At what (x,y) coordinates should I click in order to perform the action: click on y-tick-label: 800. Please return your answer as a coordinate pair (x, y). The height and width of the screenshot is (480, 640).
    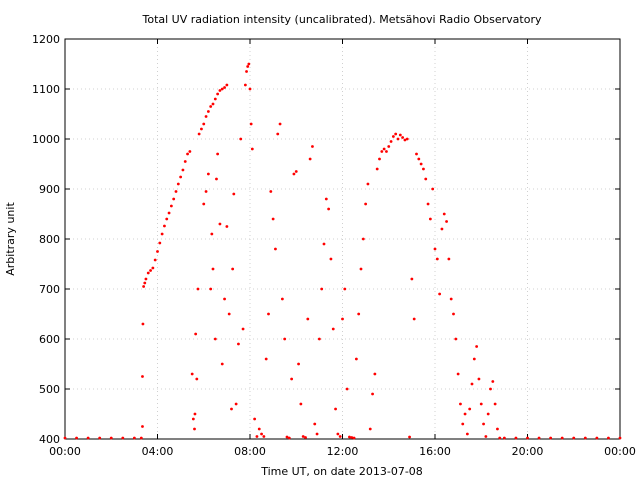
    Looking at the image, I should click on (49, 239).